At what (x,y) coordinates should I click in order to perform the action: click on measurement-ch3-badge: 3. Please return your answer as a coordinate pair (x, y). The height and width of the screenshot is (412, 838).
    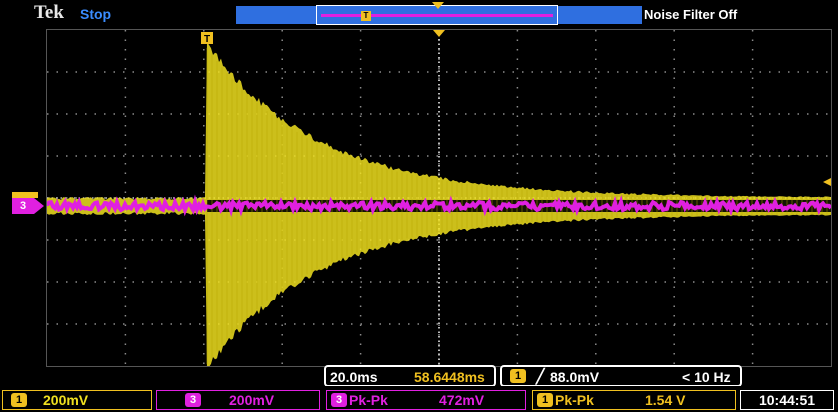
    Looking at the image, I should click on (339, 400).